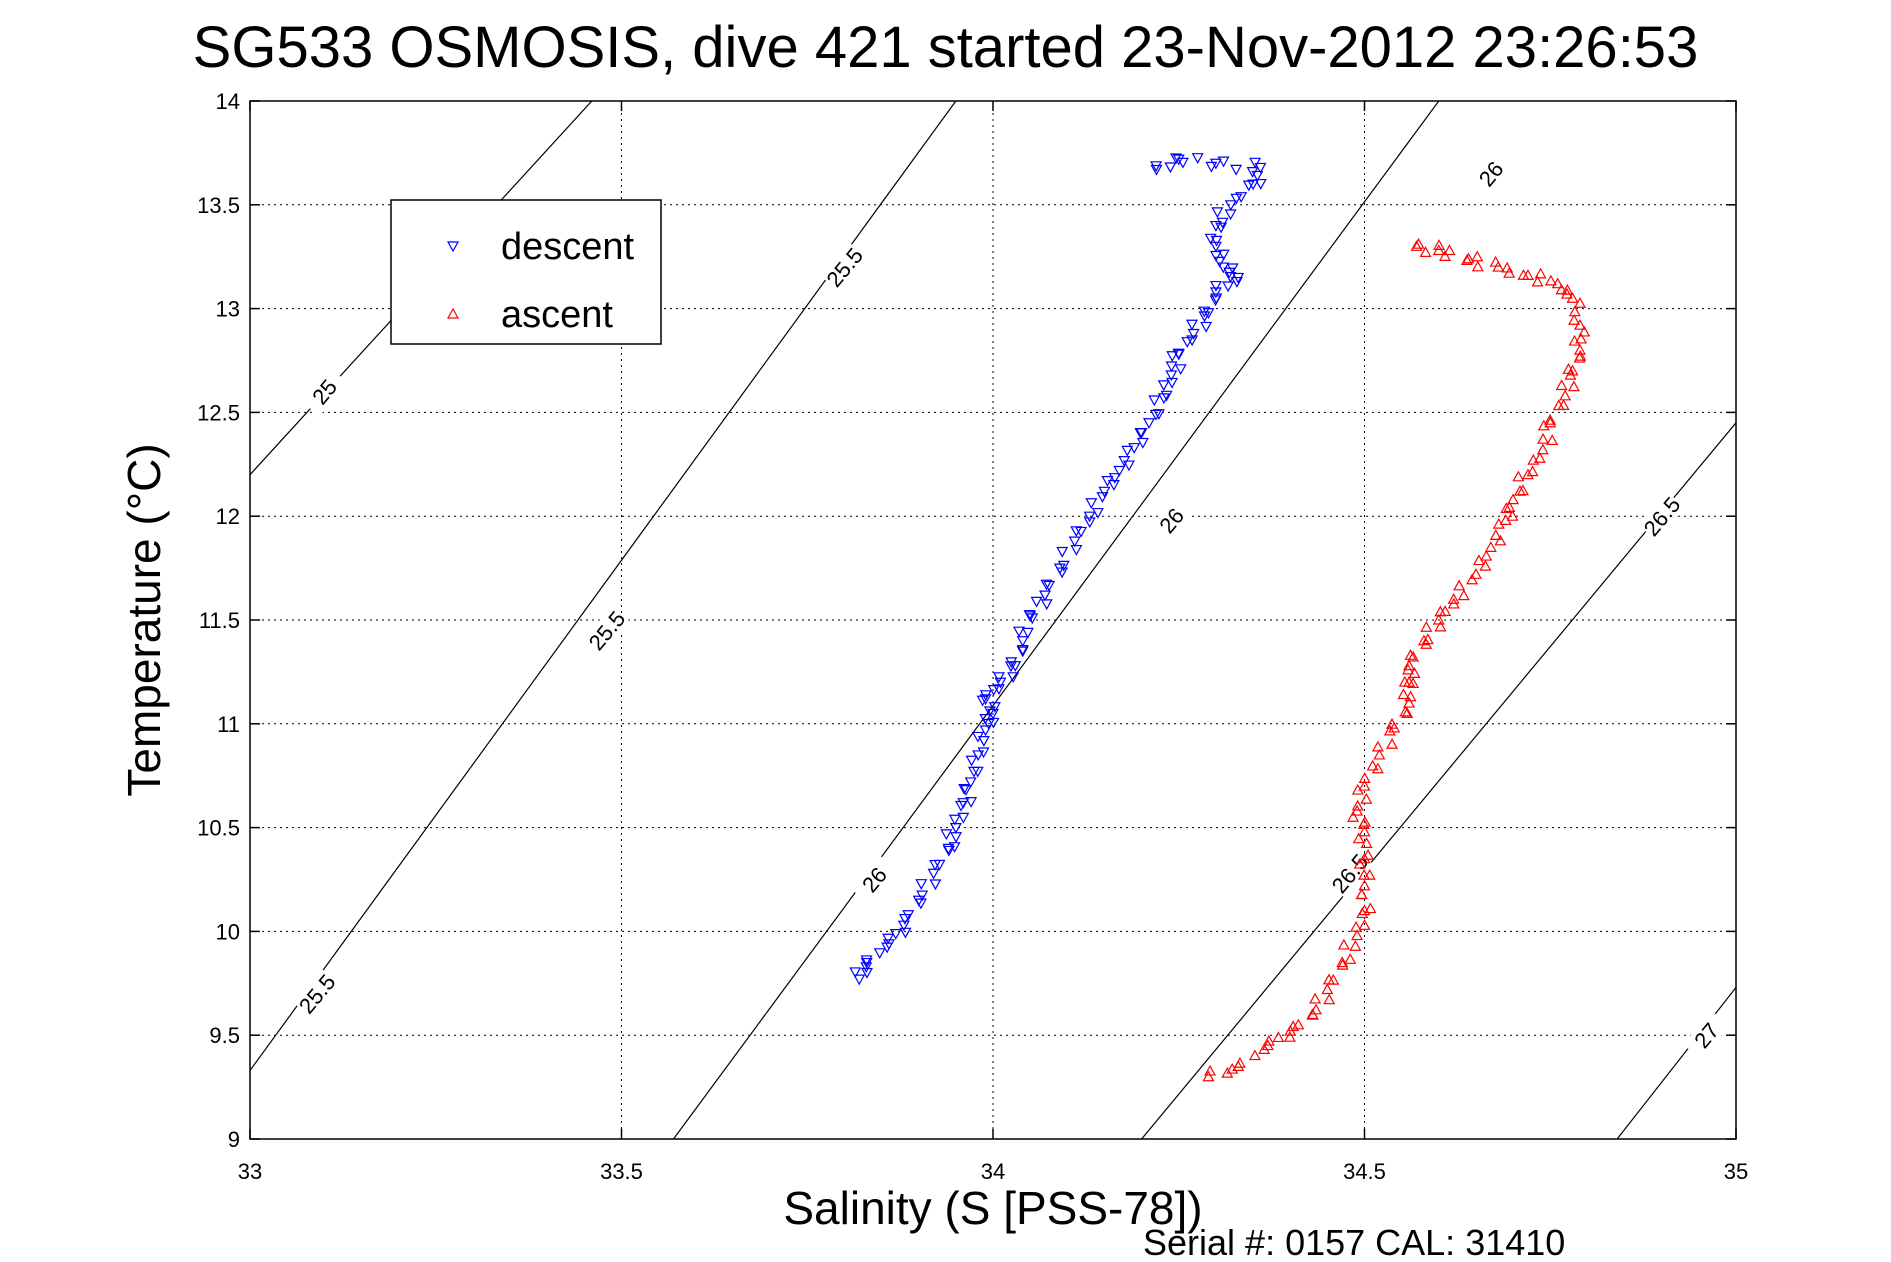 This screenshot has width=1891, height=1262. What do you see at coordinates (844, 267) in the screenshot?
I see `contour-label: 25.5` at bounding box center [844, 267].